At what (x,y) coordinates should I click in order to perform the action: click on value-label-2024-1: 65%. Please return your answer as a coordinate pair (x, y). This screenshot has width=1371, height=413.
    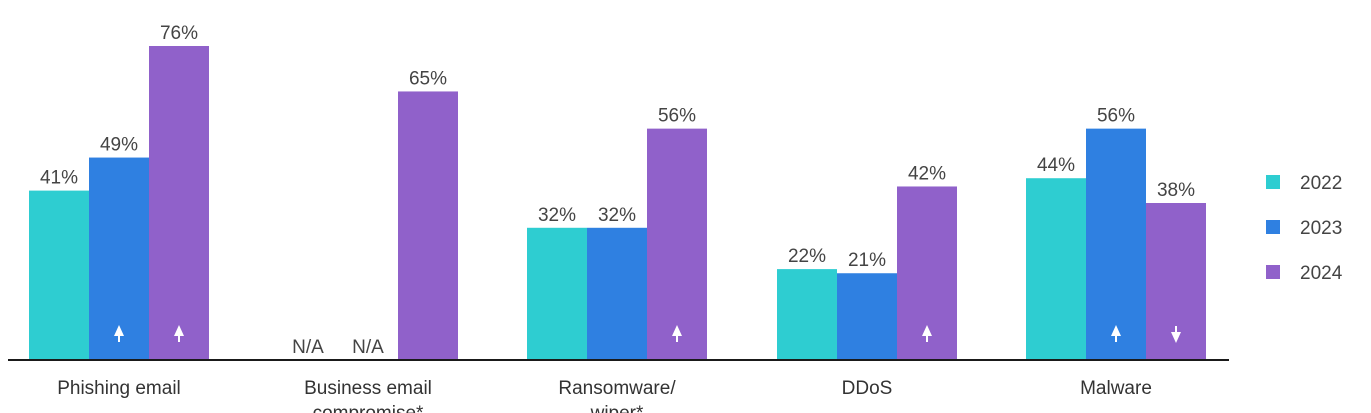
    Looking at the image, I should click on (428, 78).